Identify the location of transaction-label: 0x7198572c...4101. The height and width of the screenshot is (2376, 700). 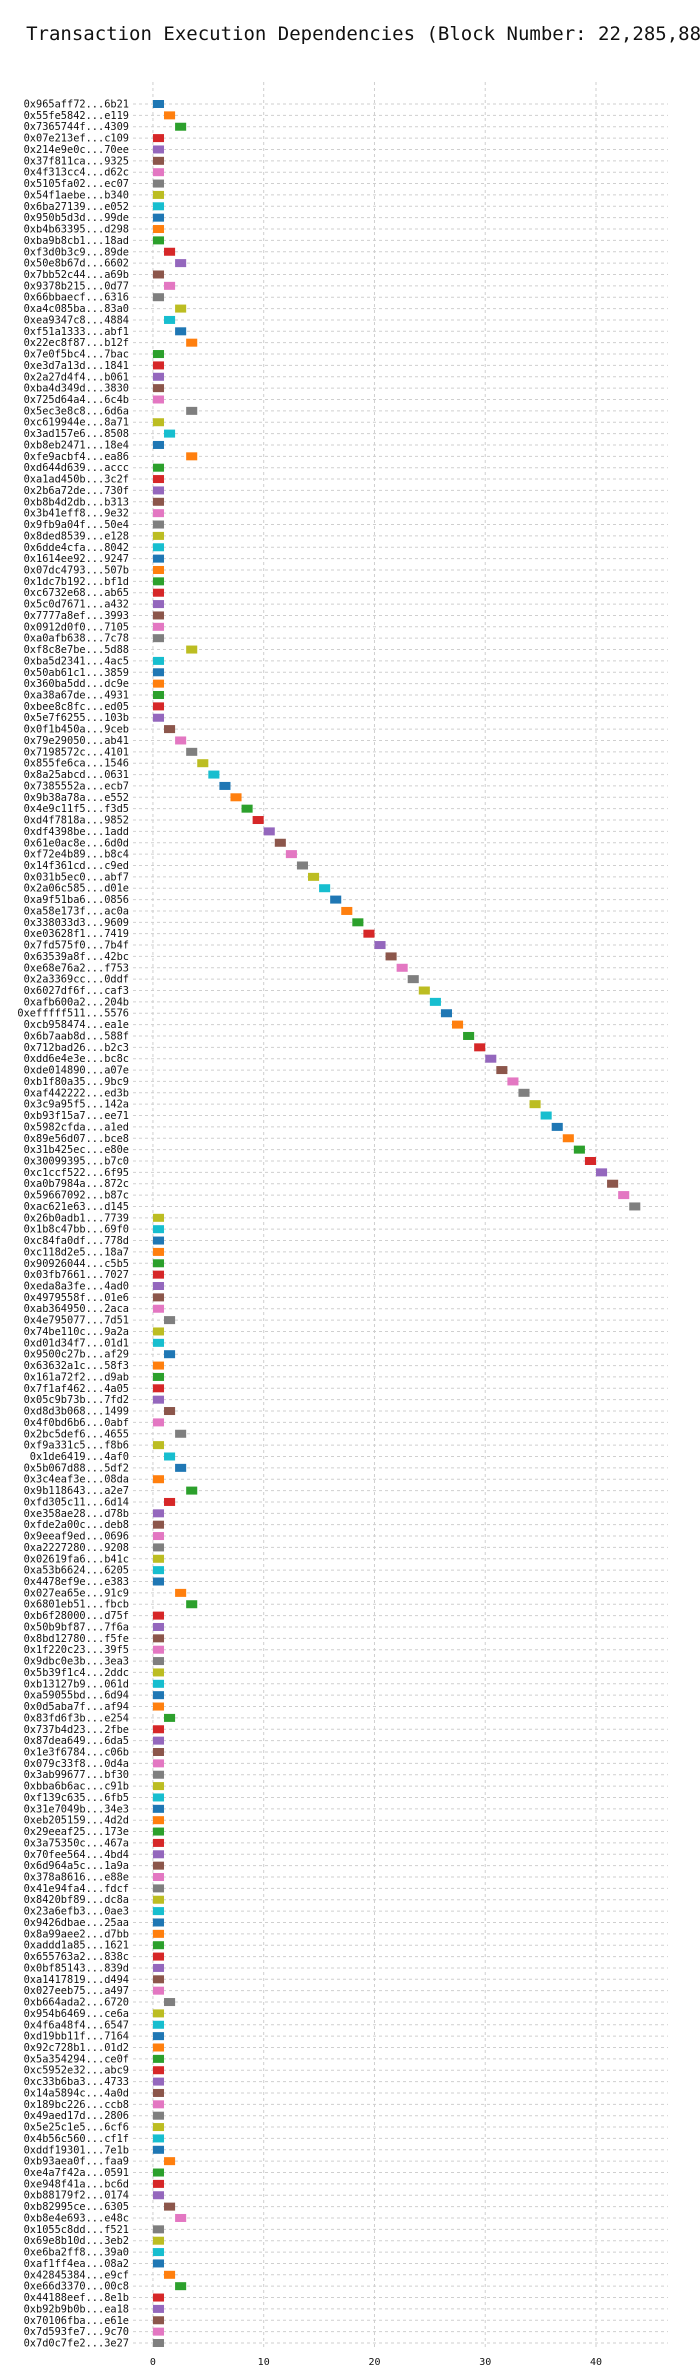
(76, 752).